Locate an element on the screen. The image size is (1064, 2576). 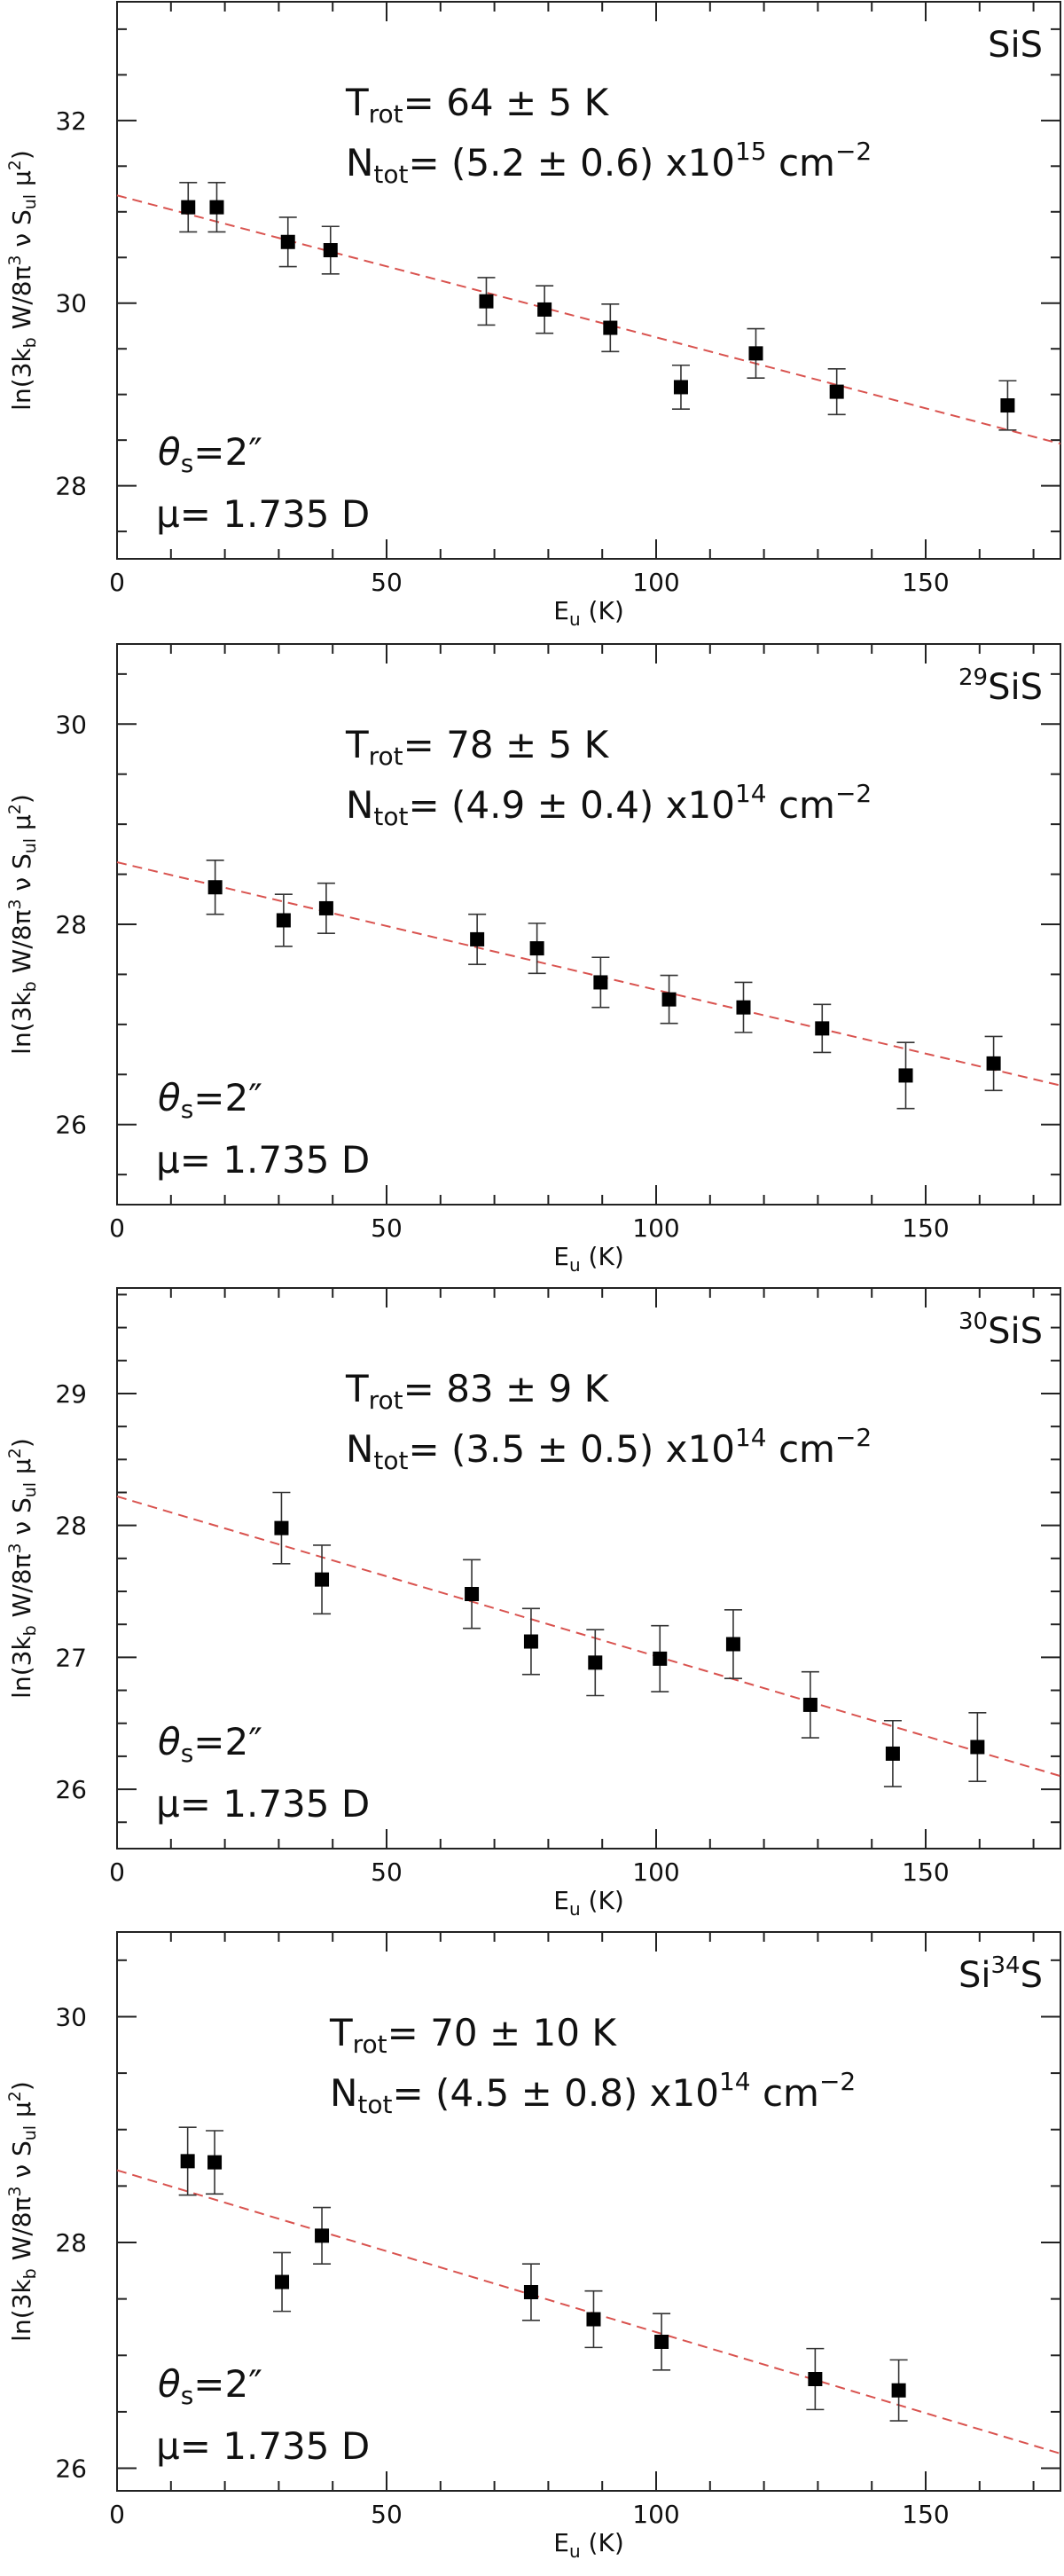
trot-annotation: Trot= 78 ± 5 K is located at coordinates (478, 747).